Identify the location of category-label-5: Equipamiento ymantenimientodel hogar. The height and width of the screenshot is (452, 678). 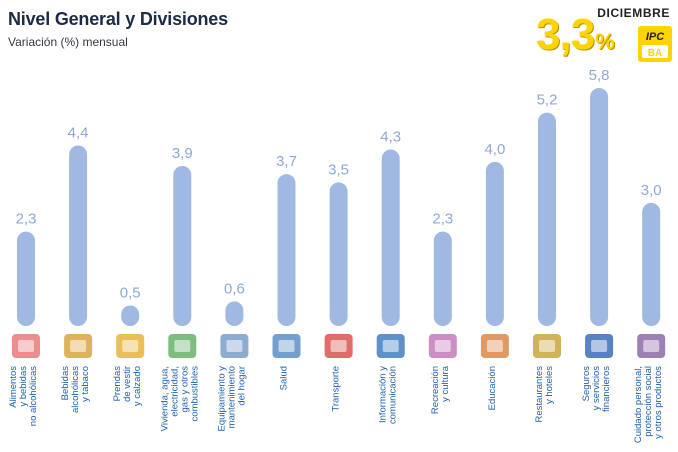
(231, 399).